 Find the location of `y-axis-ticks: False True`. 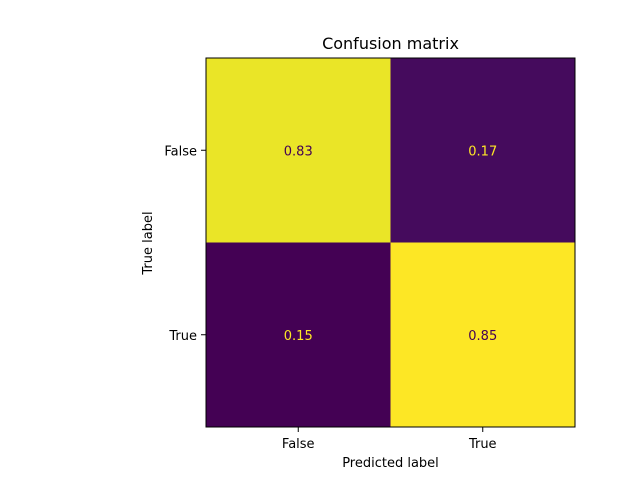

y-axis-ticks: False True is located at coordinates (185, 244).